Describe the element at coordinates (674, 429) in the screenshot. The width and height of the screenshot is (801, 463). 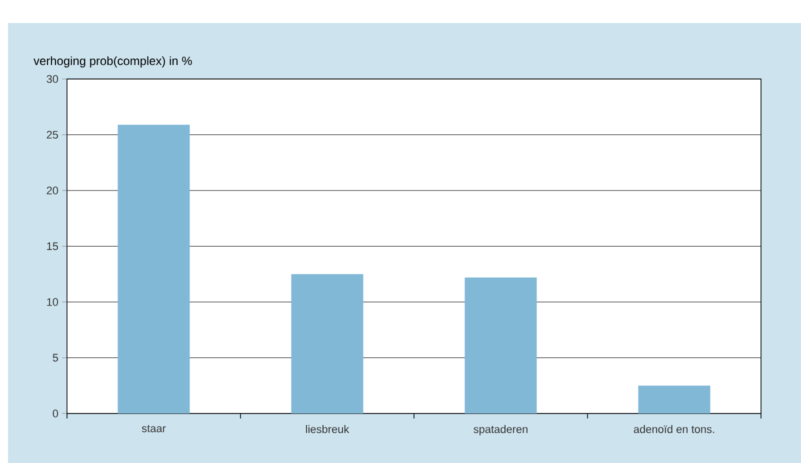
I see `x-tick-label: adenoïd en tons.` at that location.